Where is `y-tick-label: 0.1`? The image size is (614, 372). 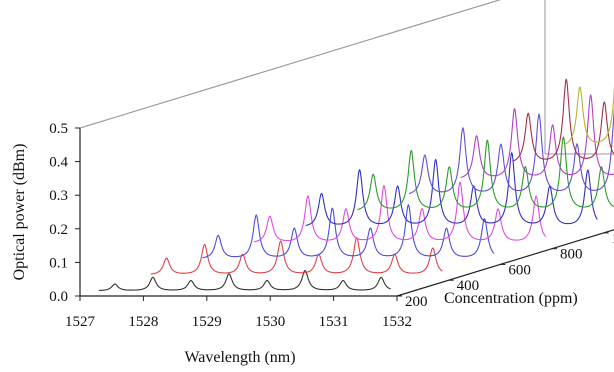 y-tick-label: 0.1 is located at coordinates (58, 263).